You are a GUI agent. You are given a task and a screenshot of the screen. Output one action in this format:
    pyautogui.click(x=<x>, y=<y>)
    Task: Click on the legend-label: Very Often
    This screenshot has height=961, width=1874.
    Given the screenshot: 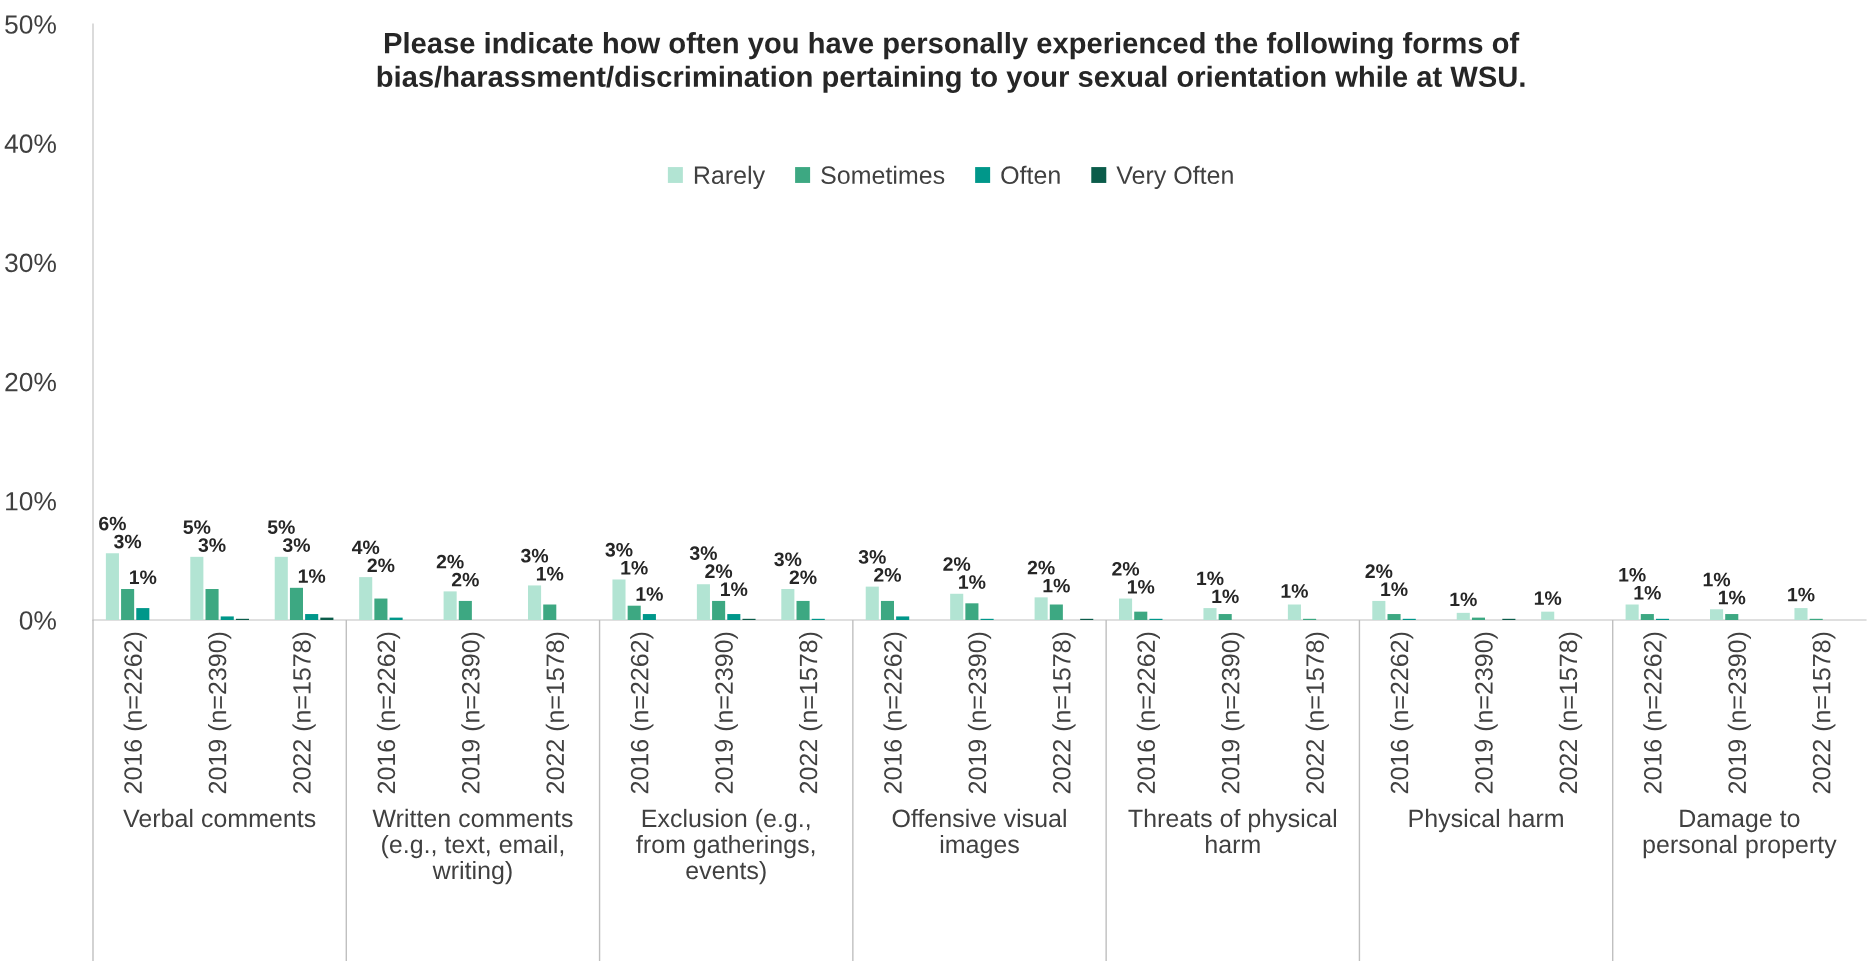 What is the action you would take?
    pyautogui.click(x=1174, y=177)
    